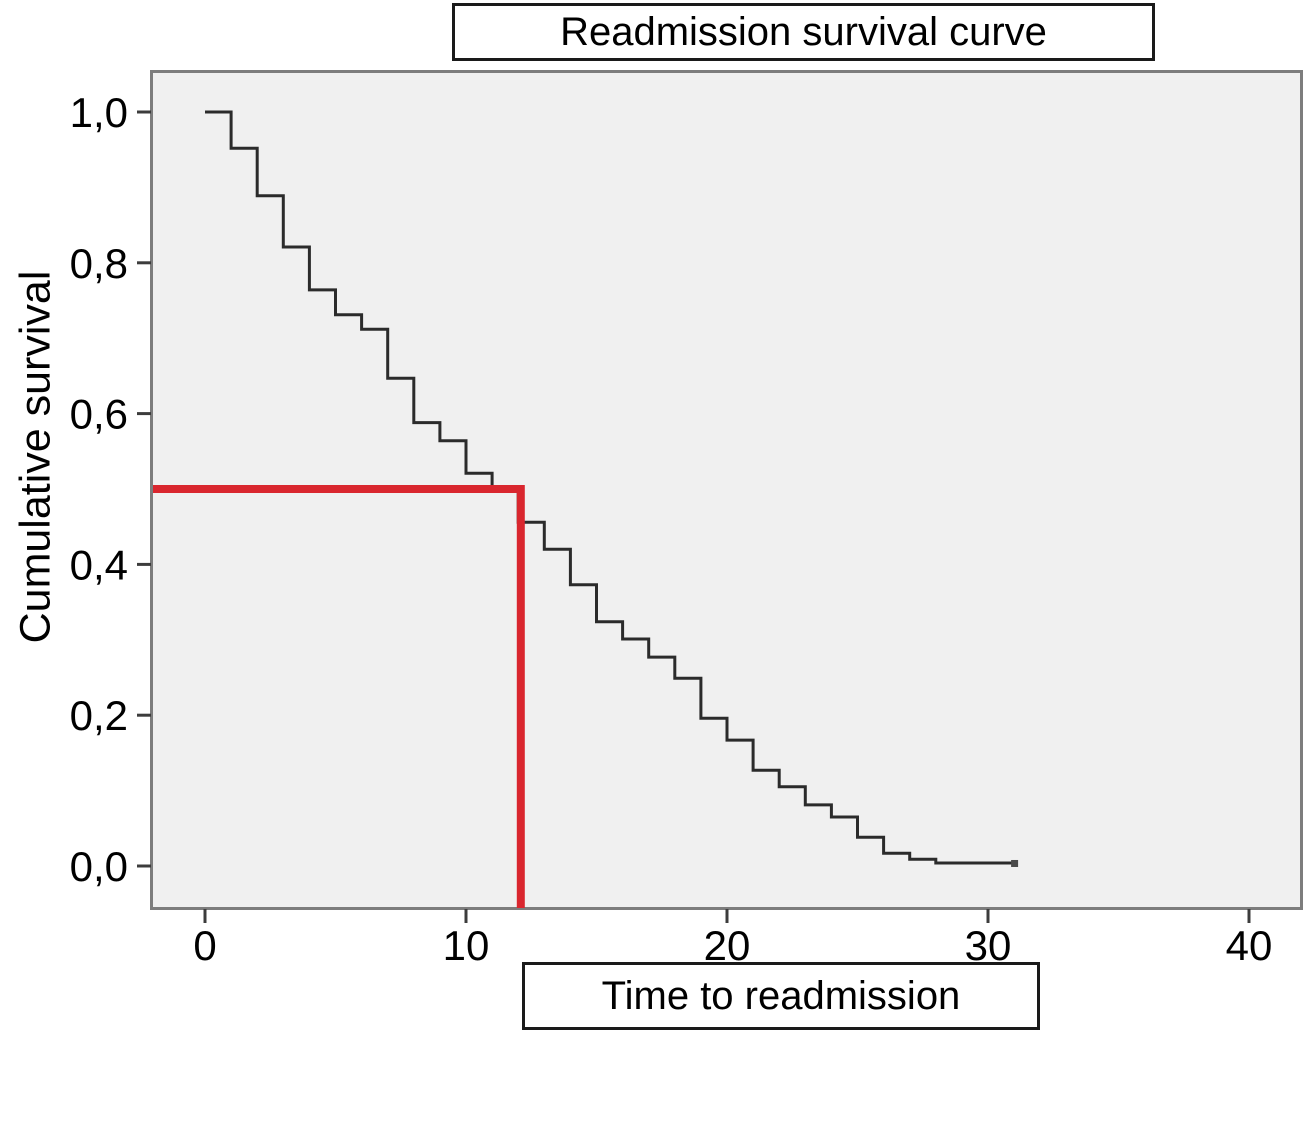  What do you see at coordinates (204, 945) in the screenshot?
I see `x-tick-label: 0` at bounding box center [204, 945].